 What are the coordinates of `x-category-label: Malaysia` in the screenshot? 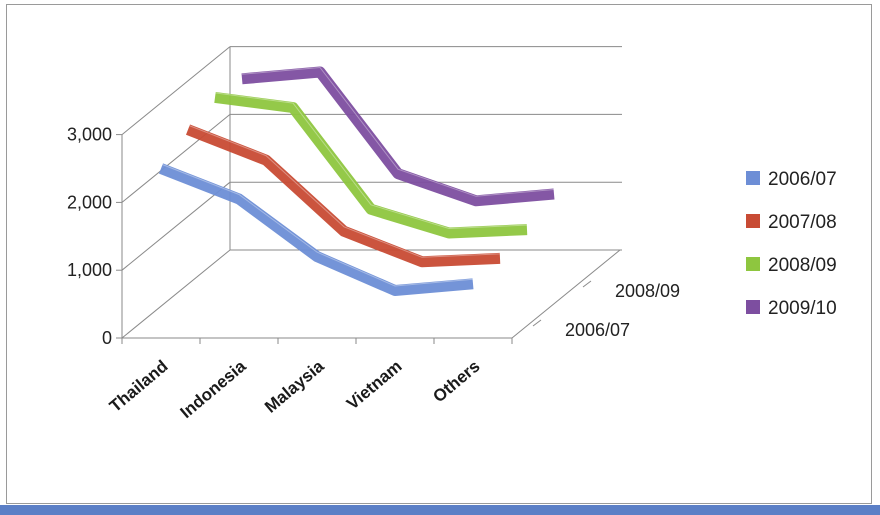 It's located at (294, 386).